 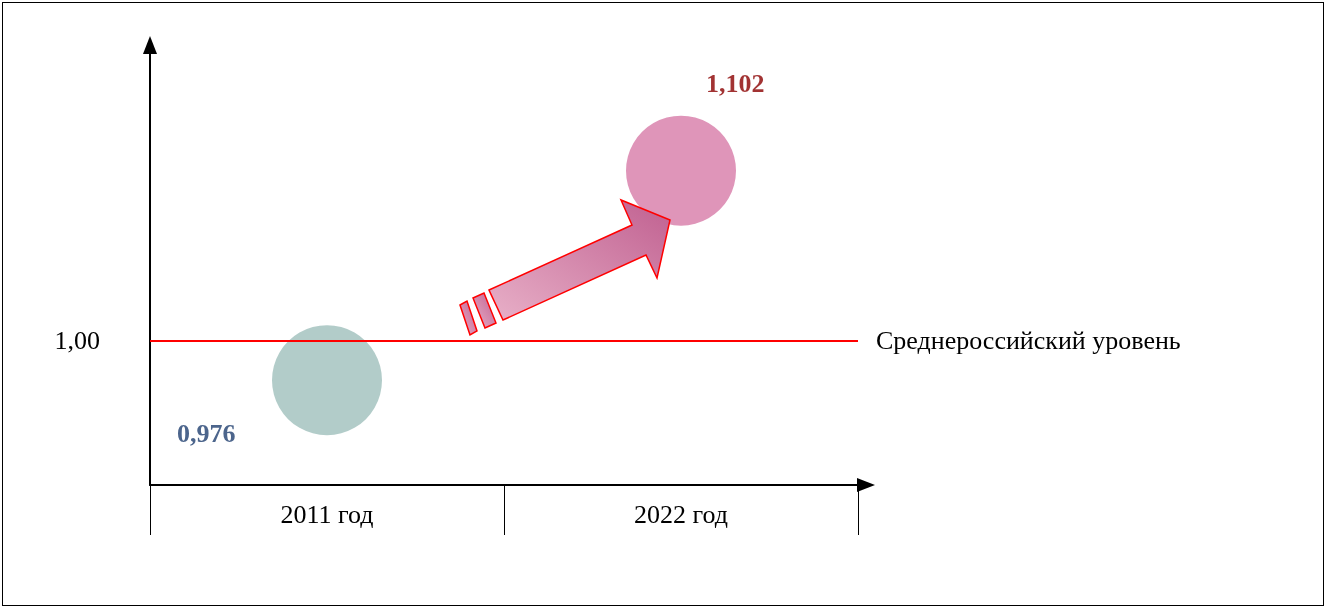 What do you see at coordinates (735, 84) in the screenshot?
I see `data-label: 1,102` at bounding box center [735, 84].